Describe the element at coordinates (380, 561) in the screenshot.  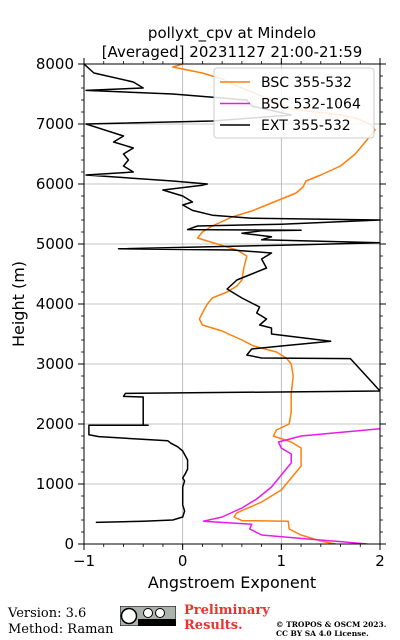
I see `x-tick-label: 2` at that location.